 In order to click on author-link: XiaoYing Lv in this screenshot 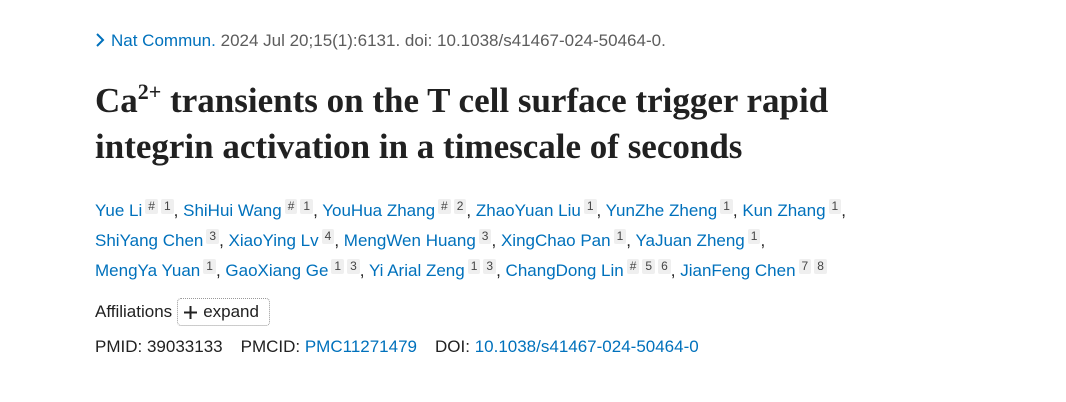, I will do `click(273, 240)`.